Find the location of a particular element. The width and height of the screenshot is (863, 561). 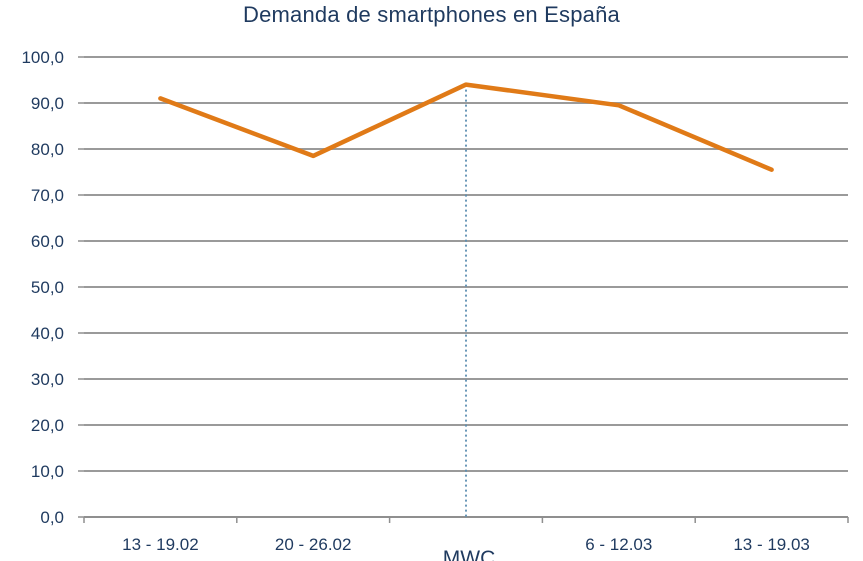

y-tick-label: 80,0 is located at coordinates (47, 149).